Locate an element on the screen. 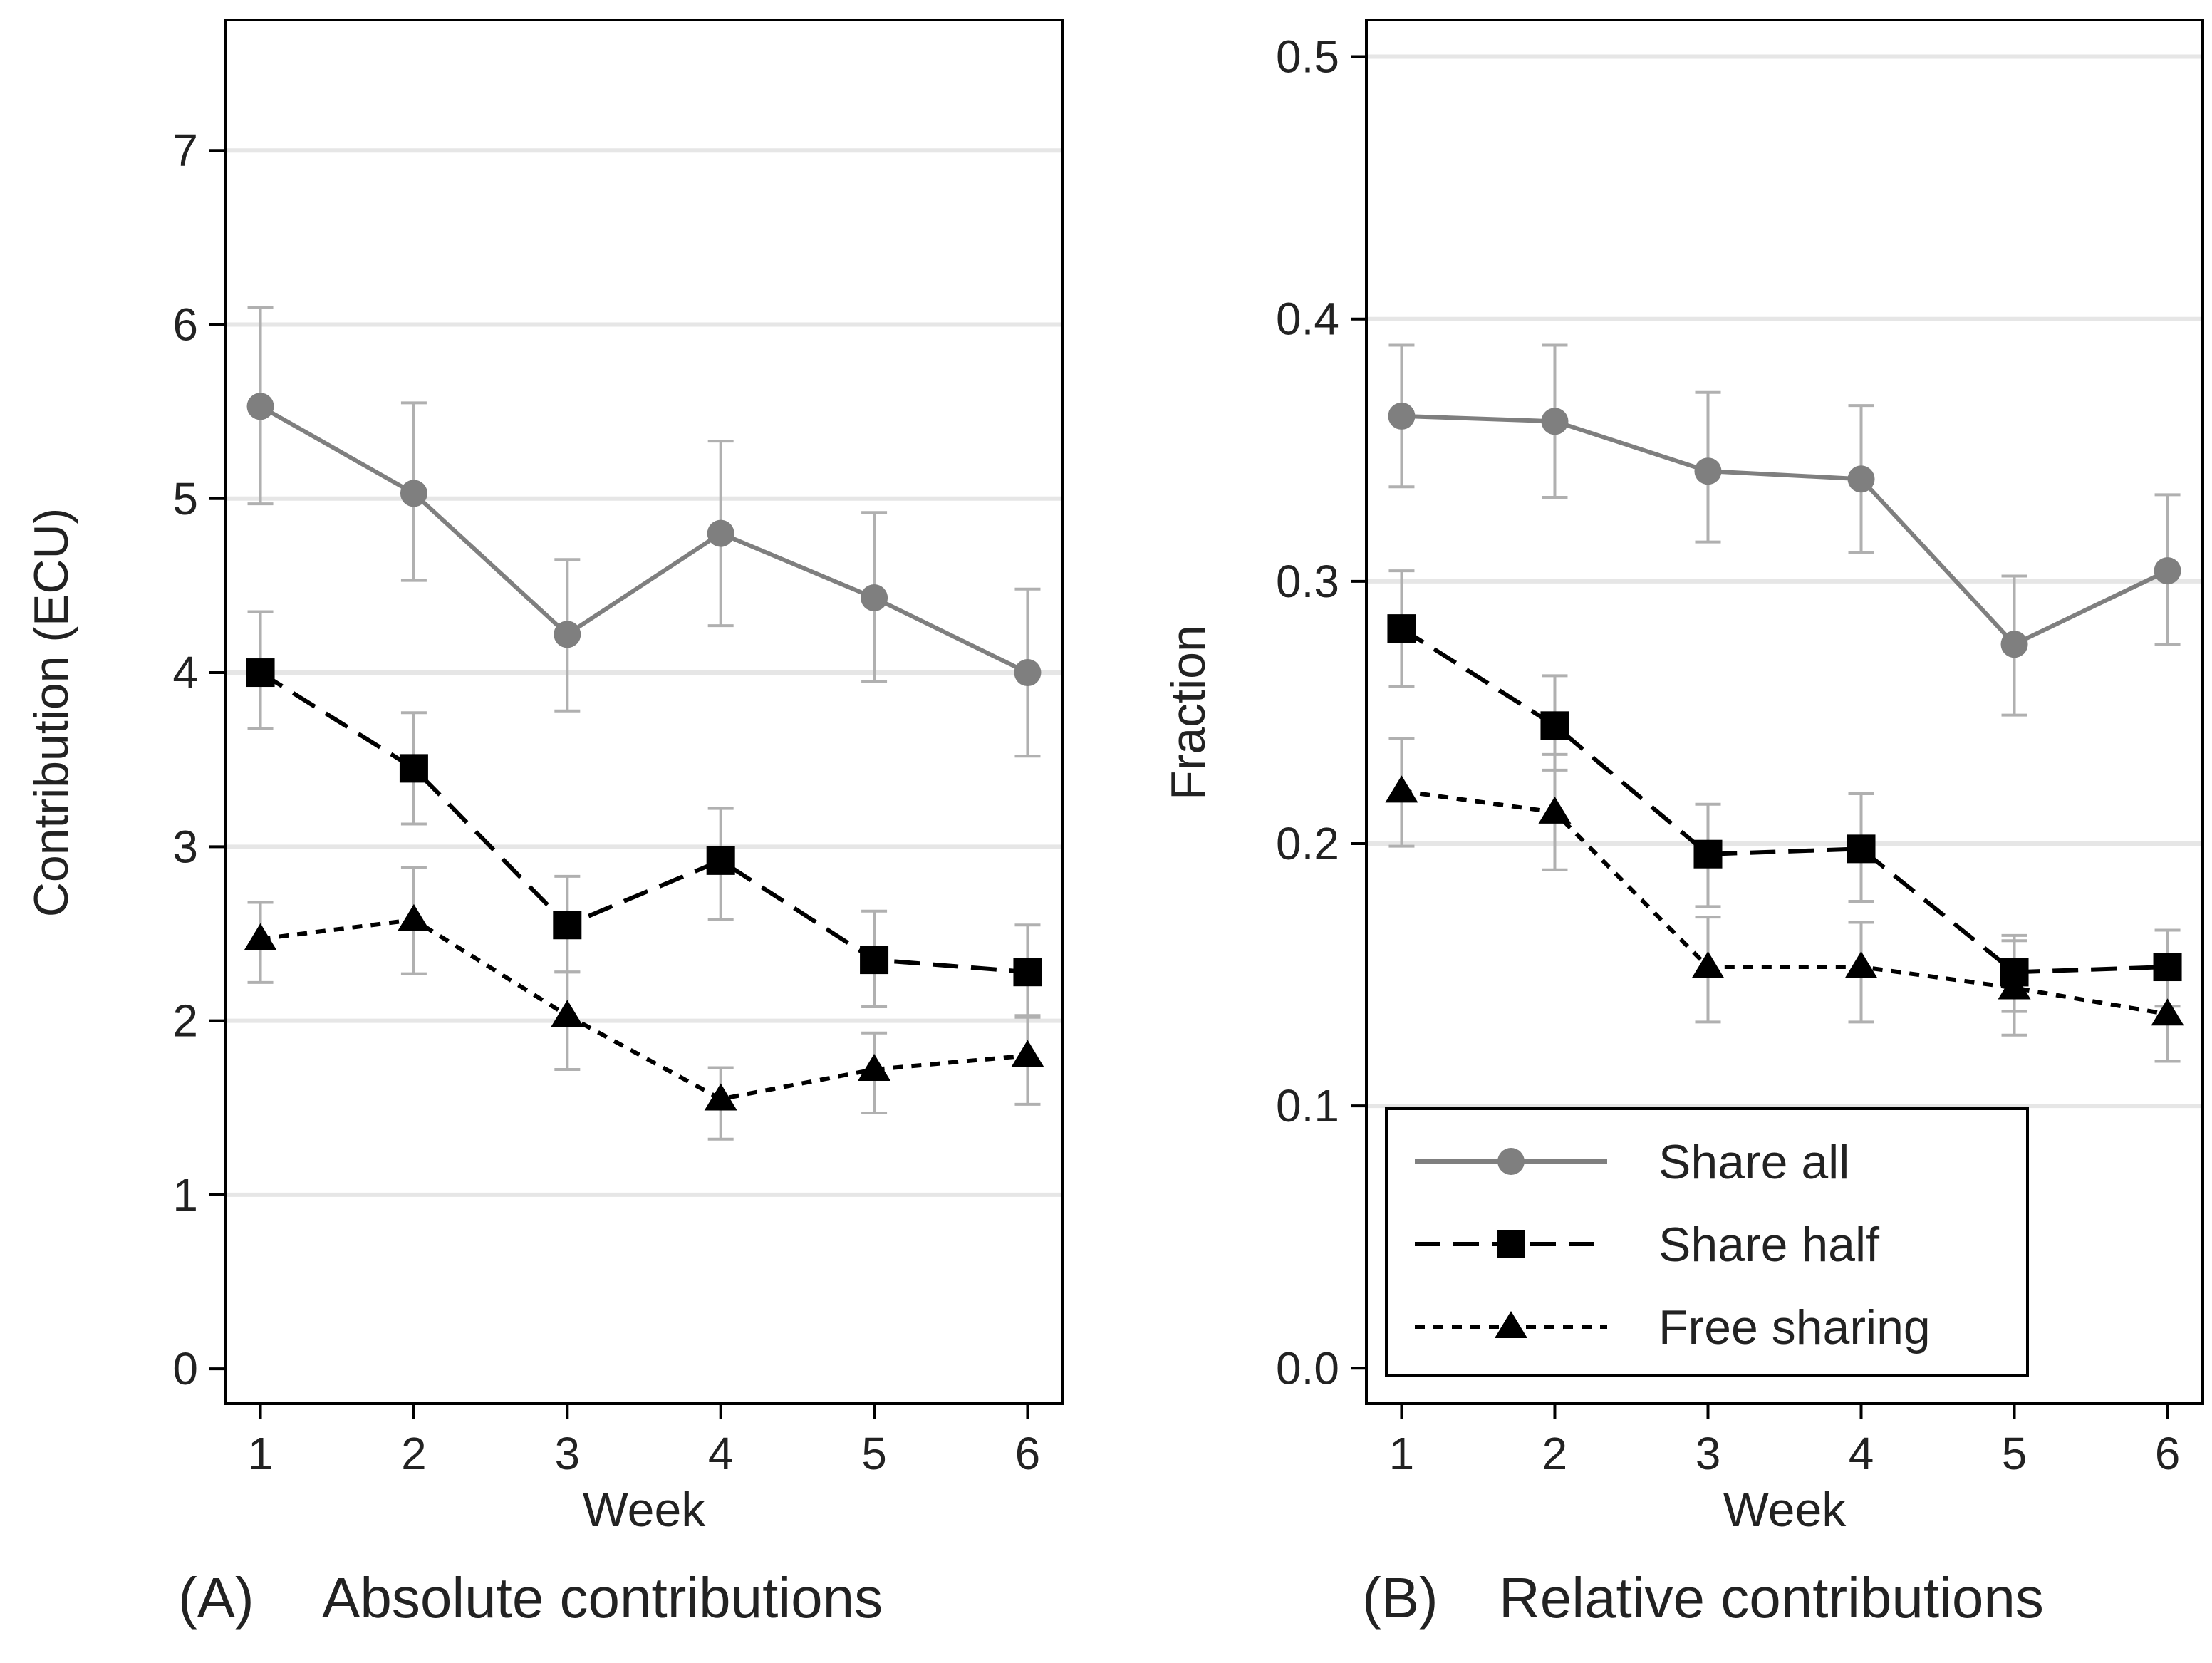 The height and width of the screenshot is (1663, 2212). y-tick-label: 0.0 is located at coordinates (1307, 1368).